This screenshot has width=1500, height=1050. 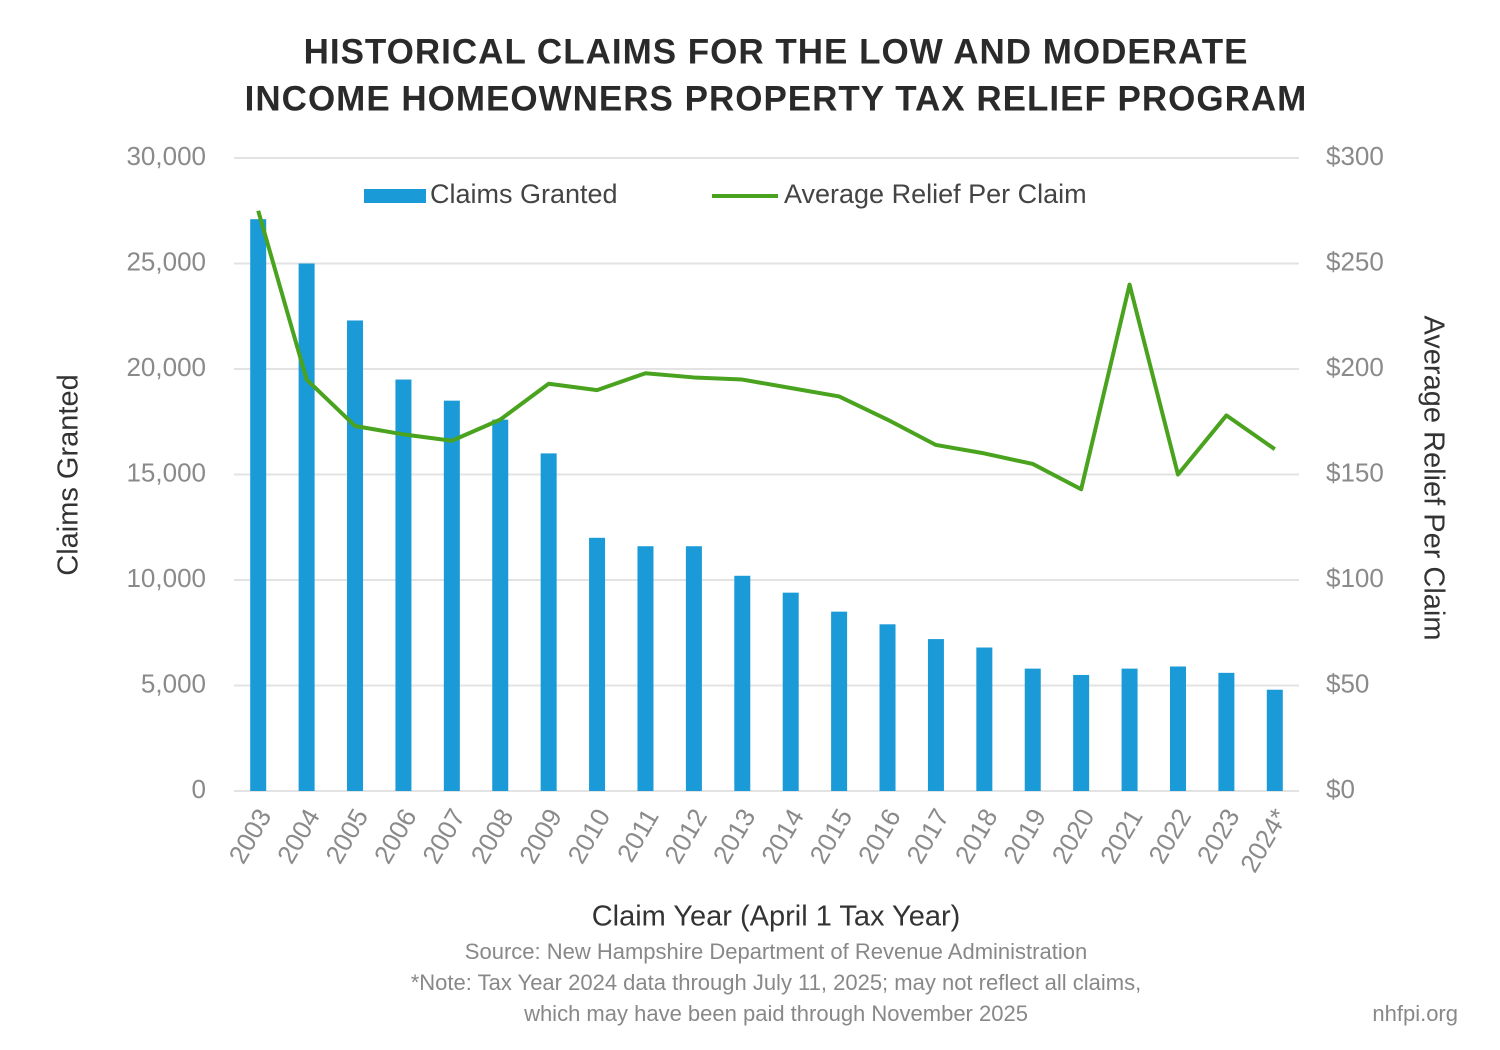 I want to click on y-tick-label: 30,000, so click(x=166, y=156).